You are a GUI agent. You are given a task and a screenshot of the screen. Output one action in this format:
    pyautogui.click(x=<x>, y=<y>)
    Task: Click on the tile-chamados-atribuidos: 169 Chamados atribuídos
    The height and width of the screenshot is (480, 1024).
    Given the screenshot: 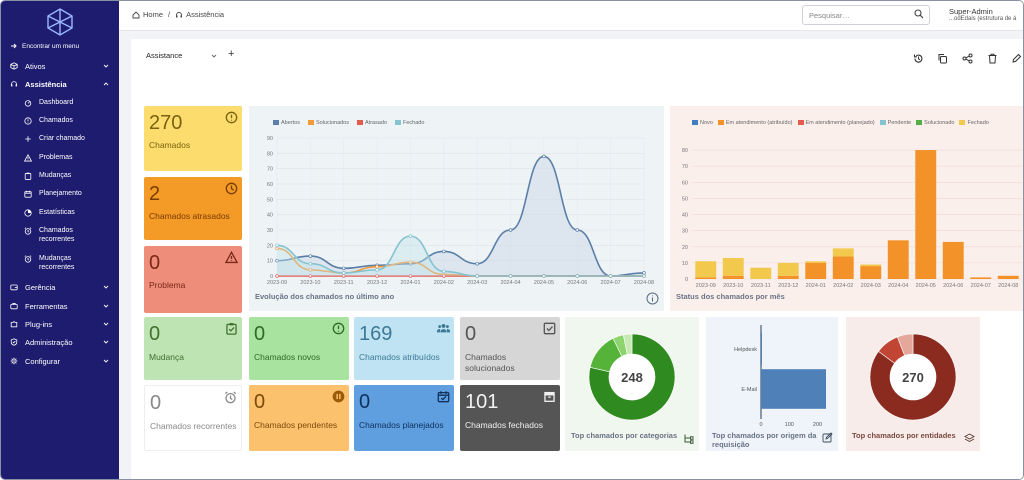 What is the action you would take?
    pyautogui.click(x=404, y=348)
    